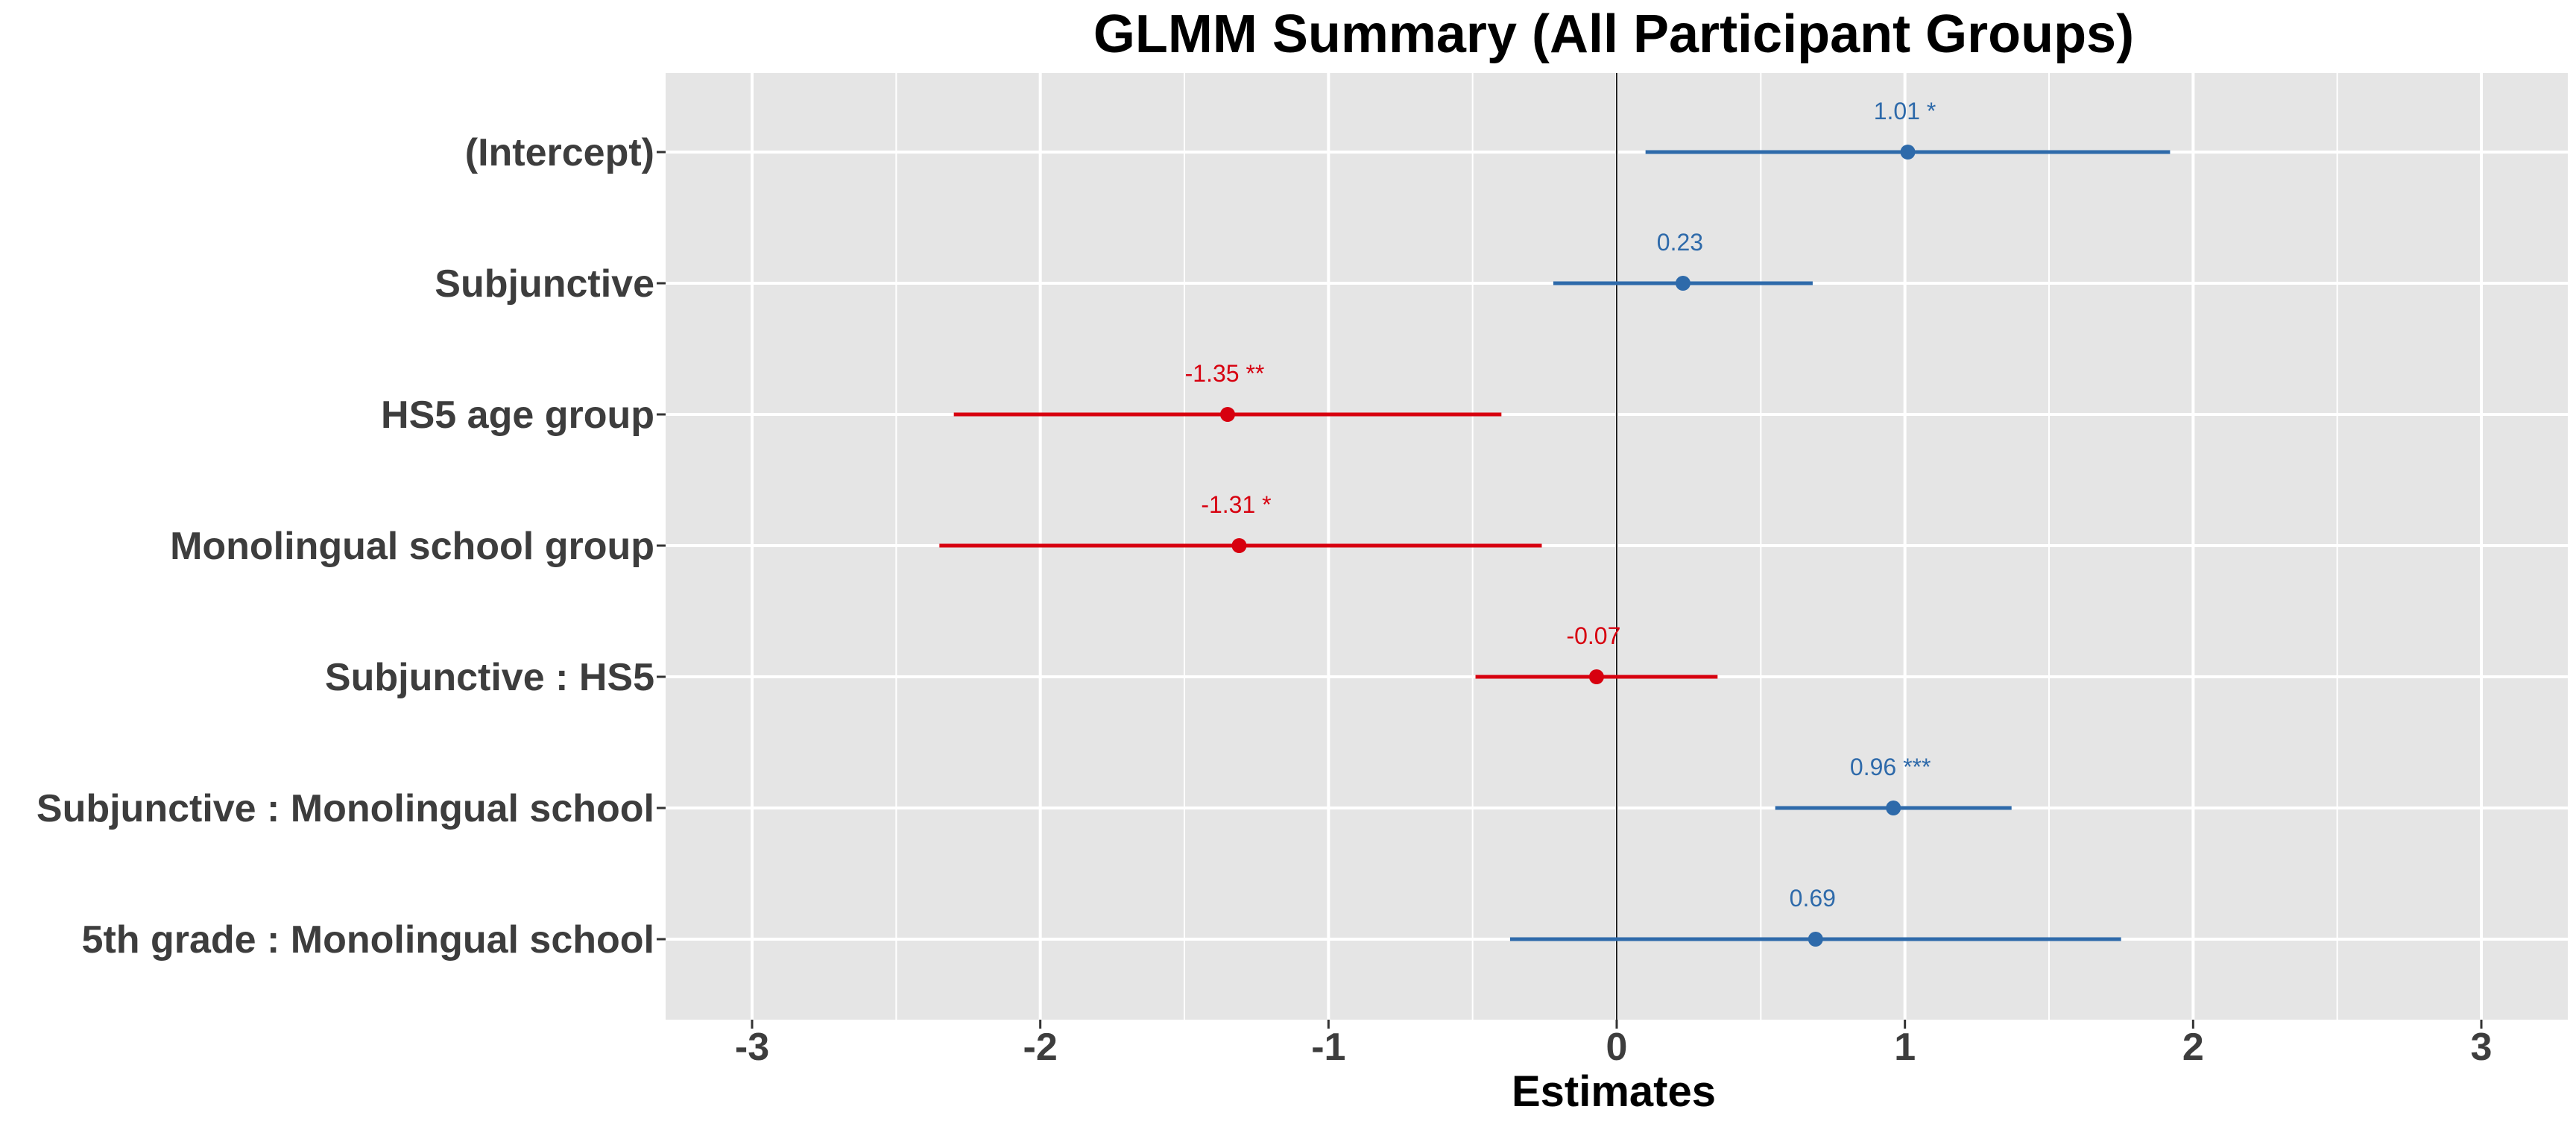 The width and height of the screenshot is (2576, 1127). What do you see at coordinates (1225, 373) in the screenshot?
I see `estimate-label: -1.35 **` at bounding box center [1225, 373].